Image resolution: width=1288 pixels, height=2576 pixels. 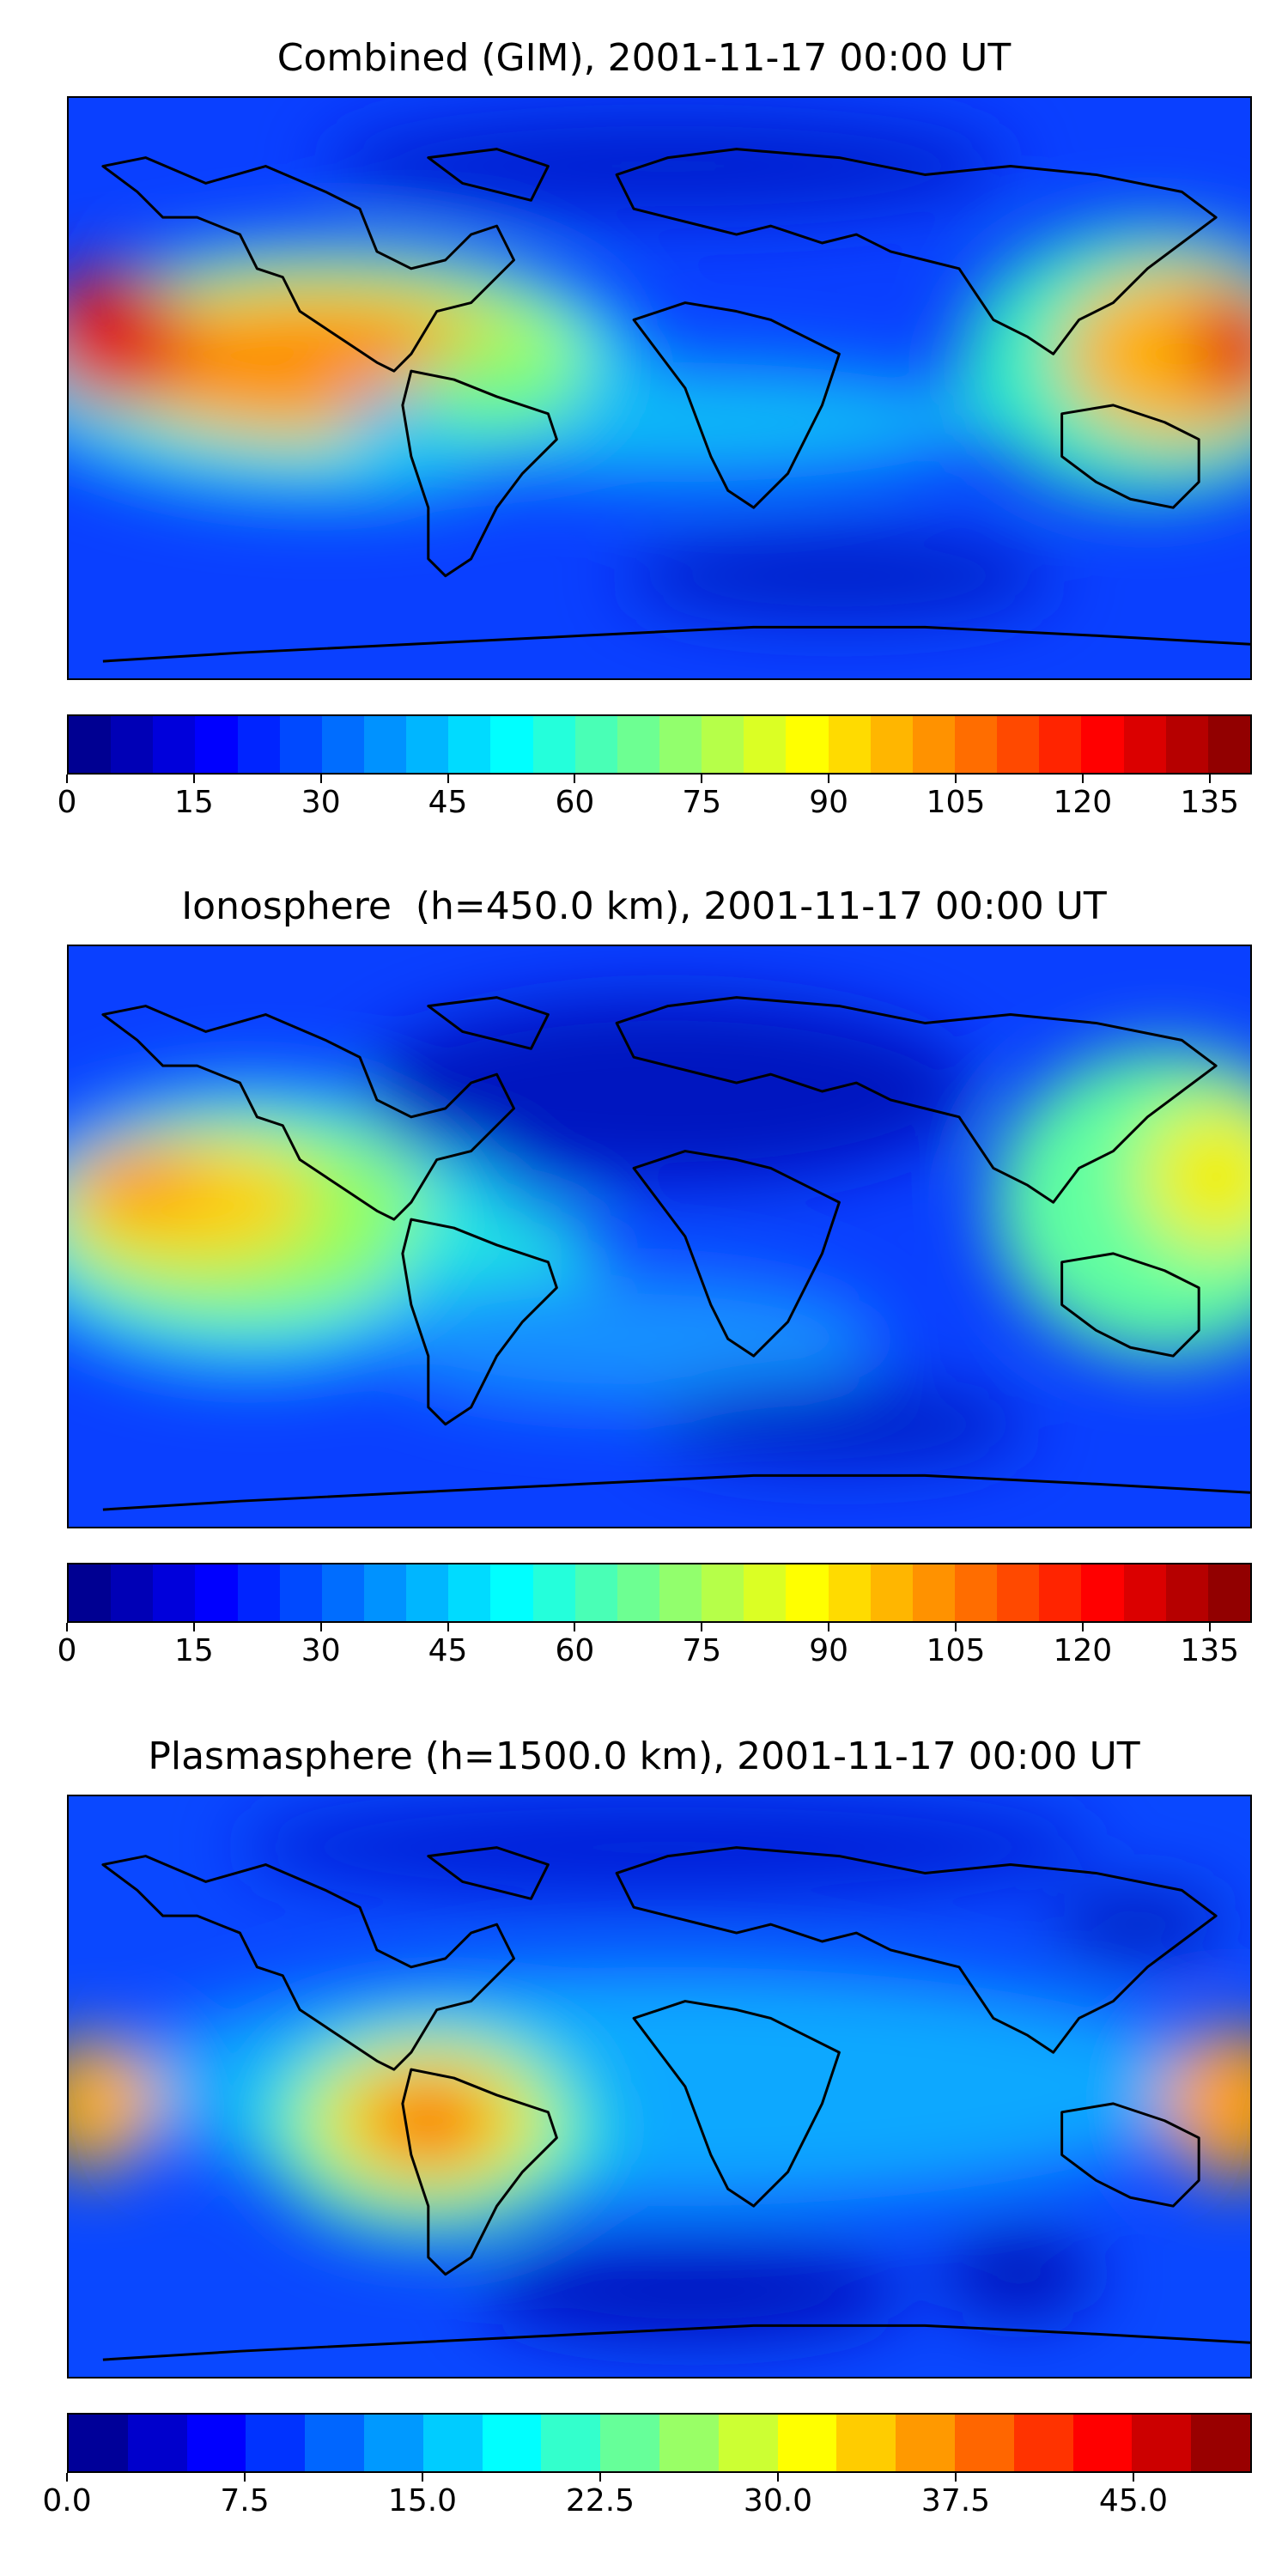 I want to click on colorbar-tick-label: 135, so click(x=1210, y=802).